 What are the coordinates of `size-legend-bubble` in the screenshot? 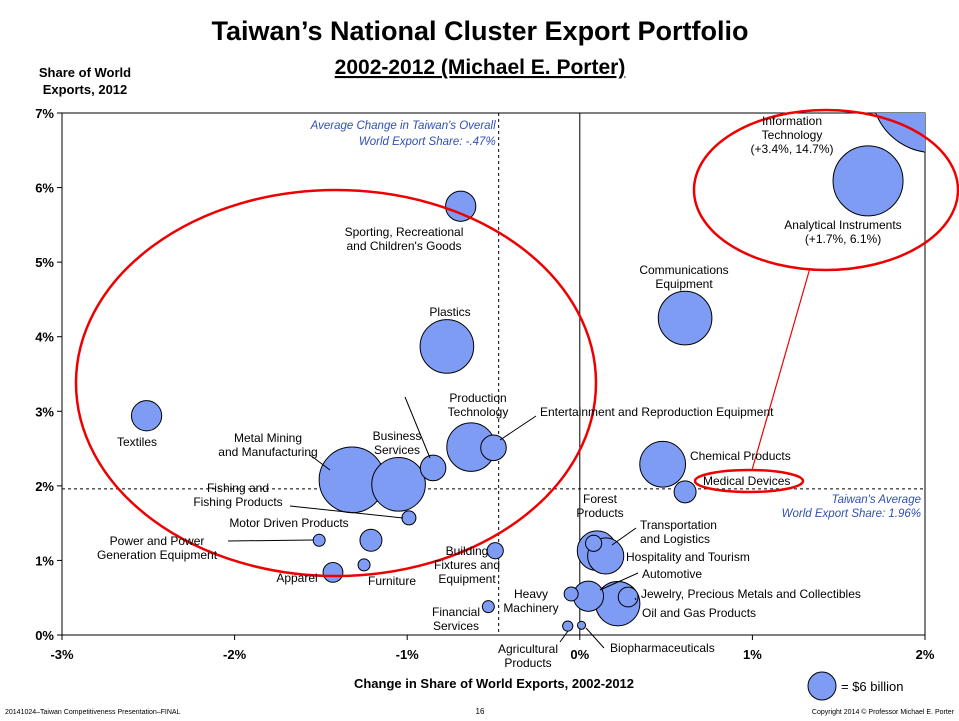 It's located at (822, 686).